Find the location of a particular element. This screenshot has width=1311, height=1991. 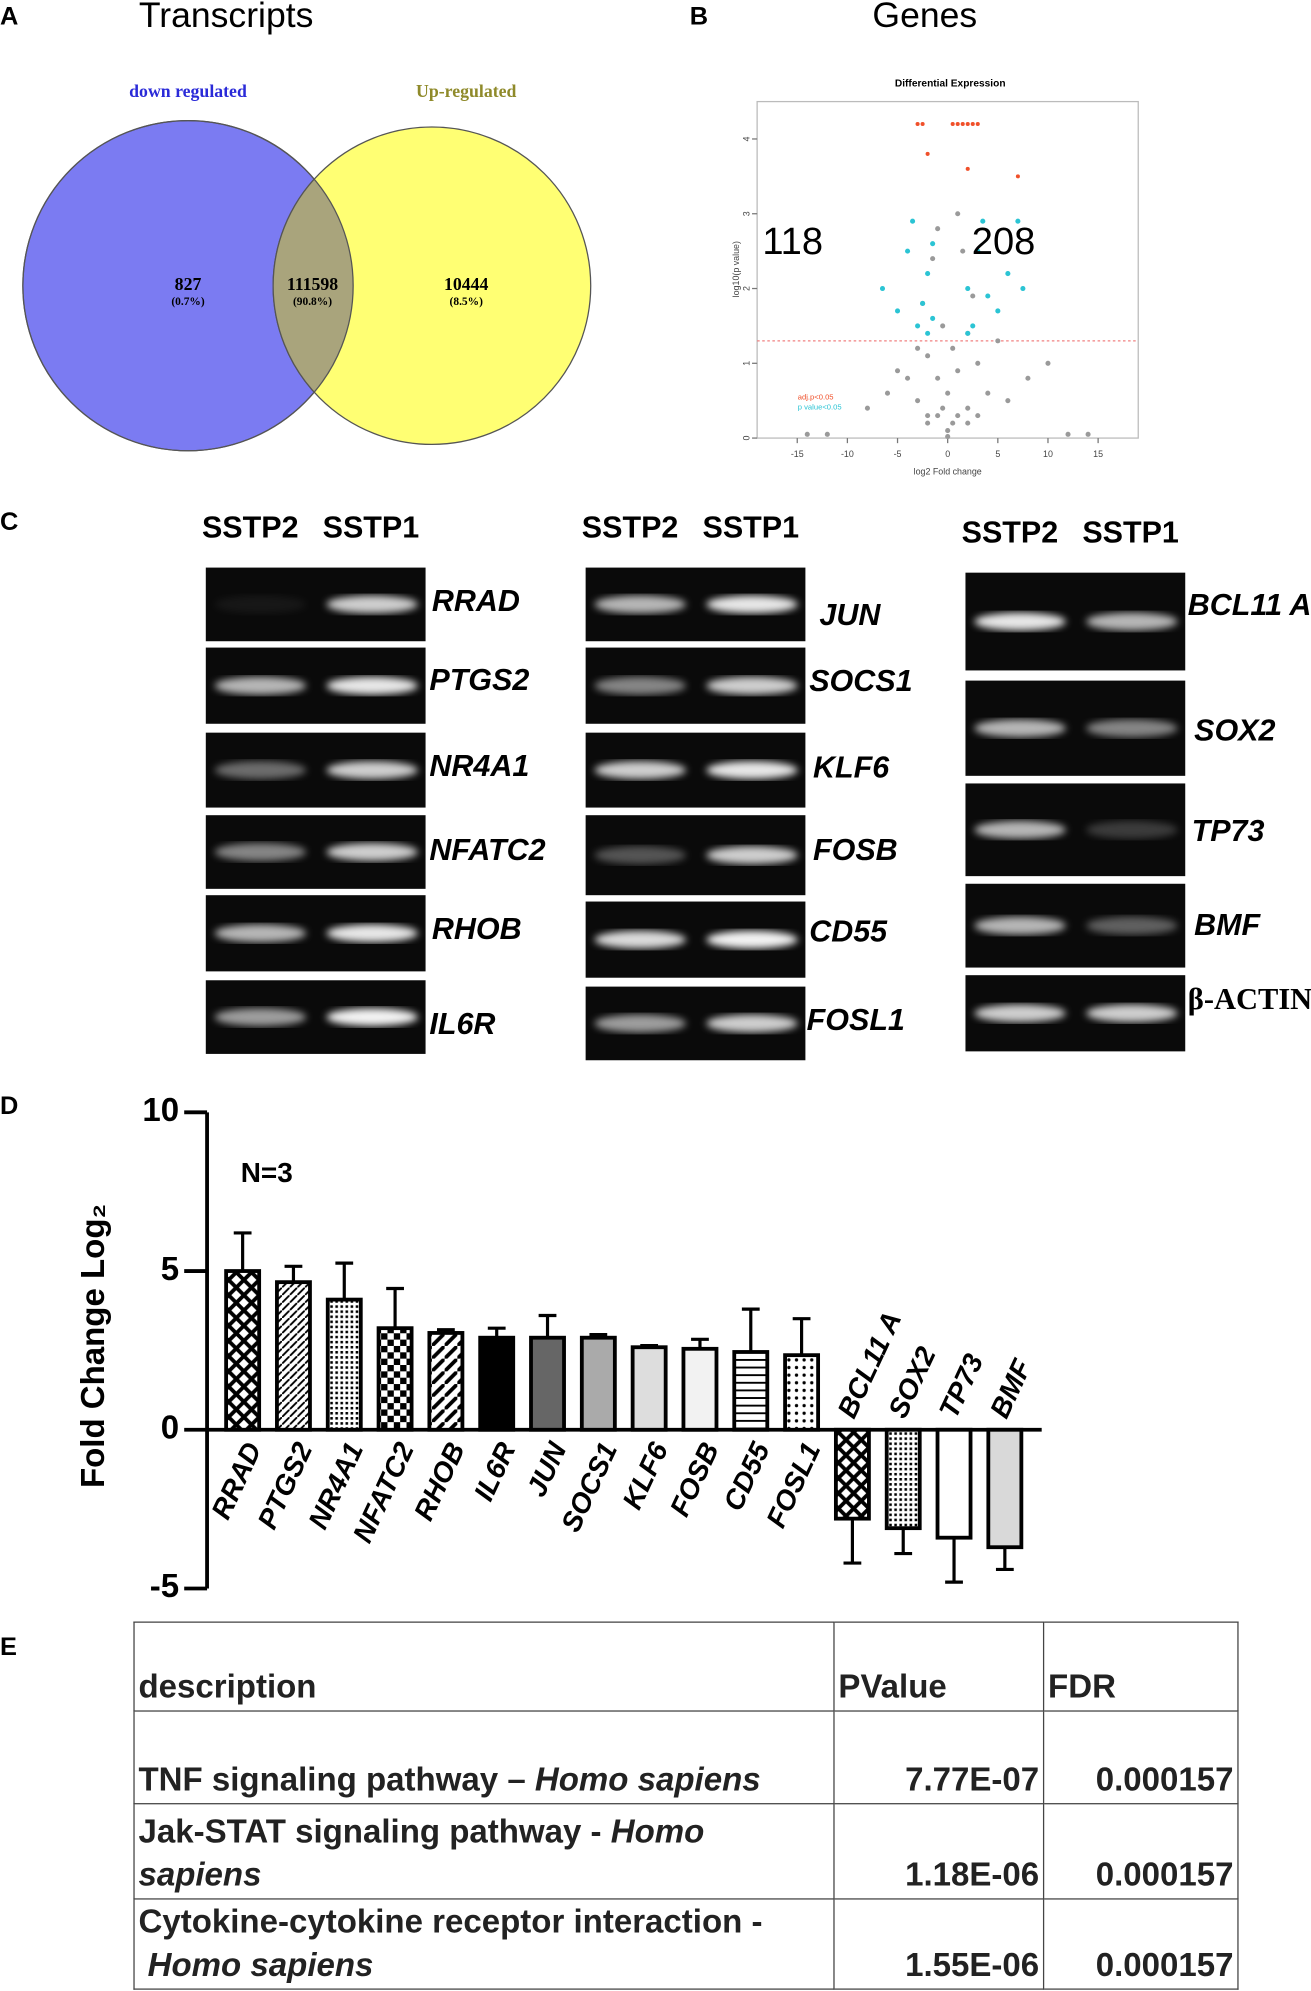

legend-entry: adj.p<0.05 is located at coordinates (816, 396).